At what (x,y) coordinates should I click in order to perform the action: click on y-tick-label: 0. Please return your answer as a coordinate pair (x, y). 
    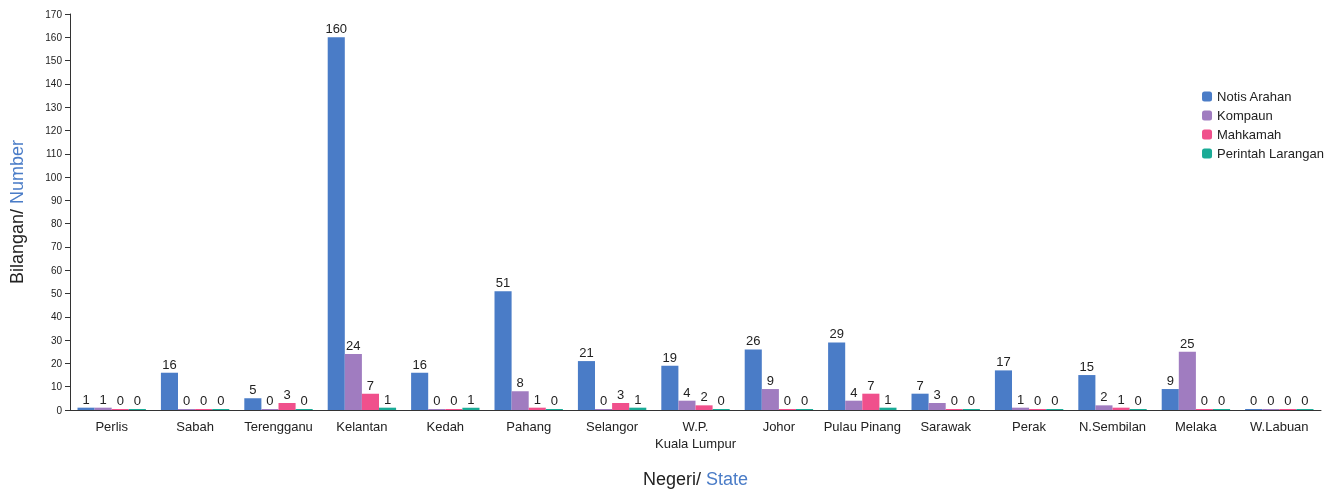
    Looking at the image, I should click on (59, 410).